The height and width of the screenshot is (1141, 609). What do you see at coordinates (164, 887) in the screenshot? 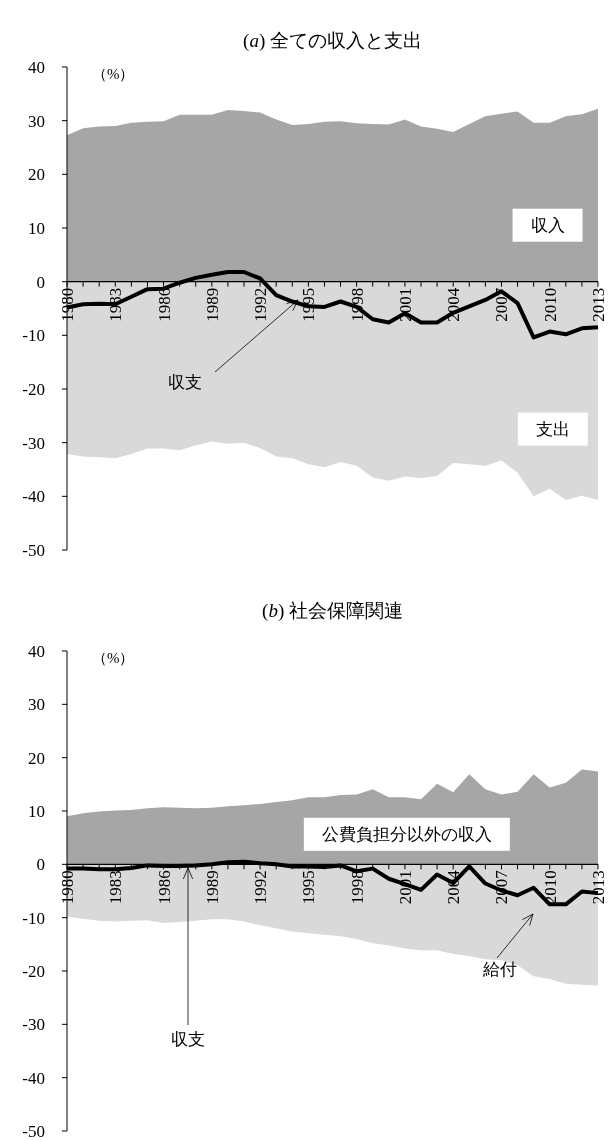
I see `x-tick-label: 1986` at bounding box center [164, 887].